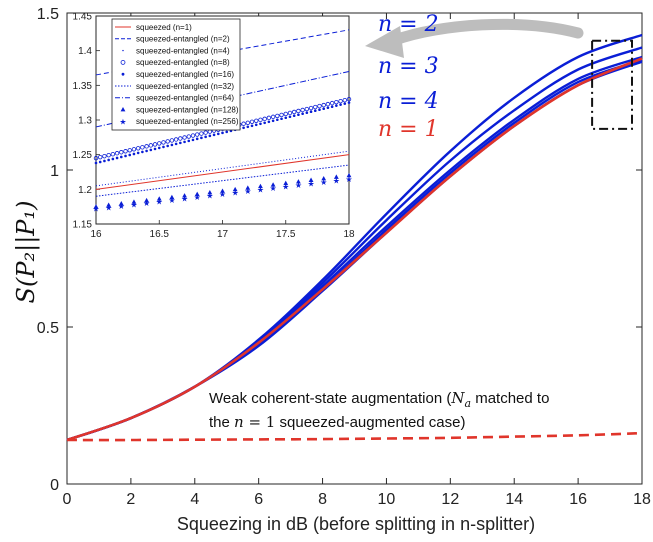  I want to click on y-tick-label: 0.5, so click(48, 328).